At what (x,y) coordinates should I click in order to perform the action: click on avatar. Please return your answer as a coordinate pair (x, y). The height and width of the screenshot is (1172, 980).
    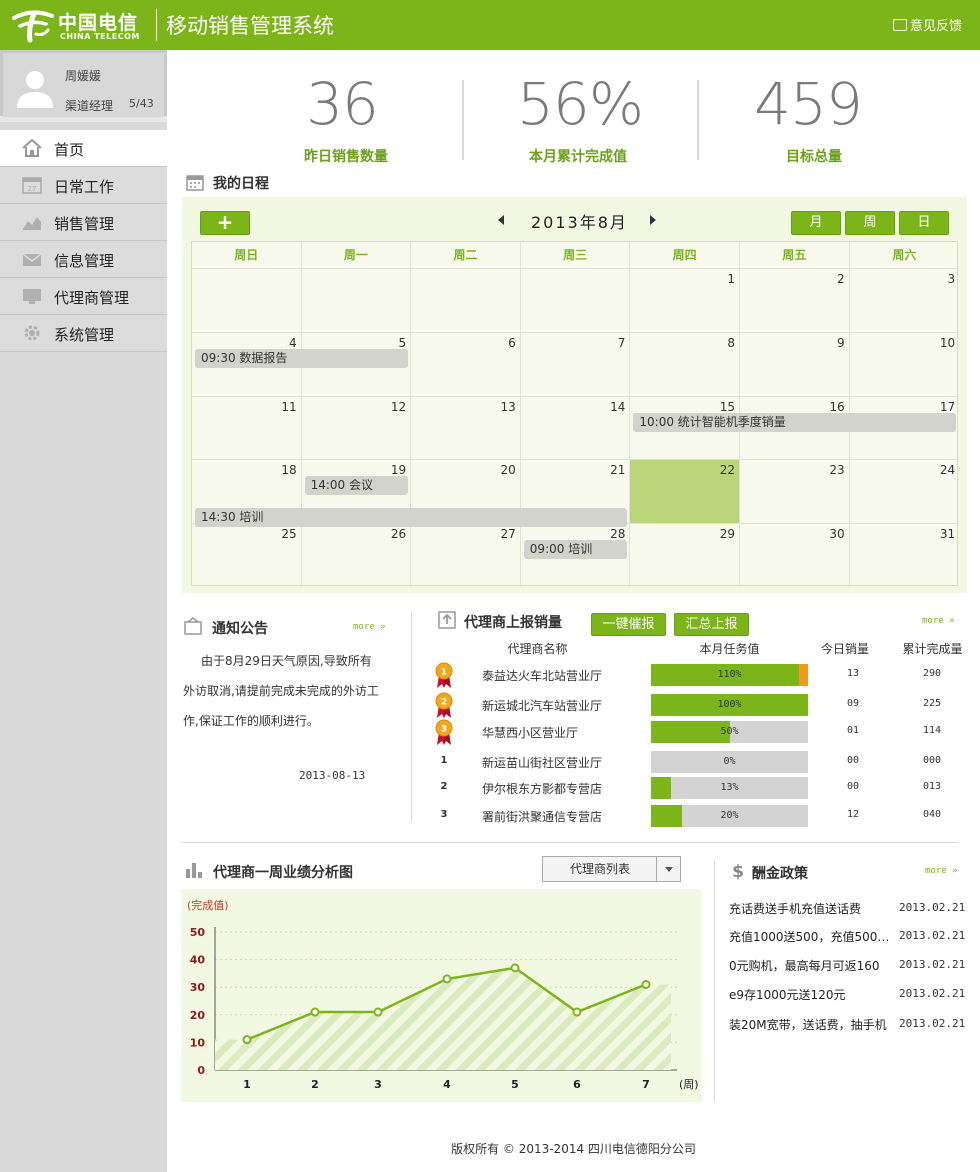
    Looking at the image, I should click on (35, 88).